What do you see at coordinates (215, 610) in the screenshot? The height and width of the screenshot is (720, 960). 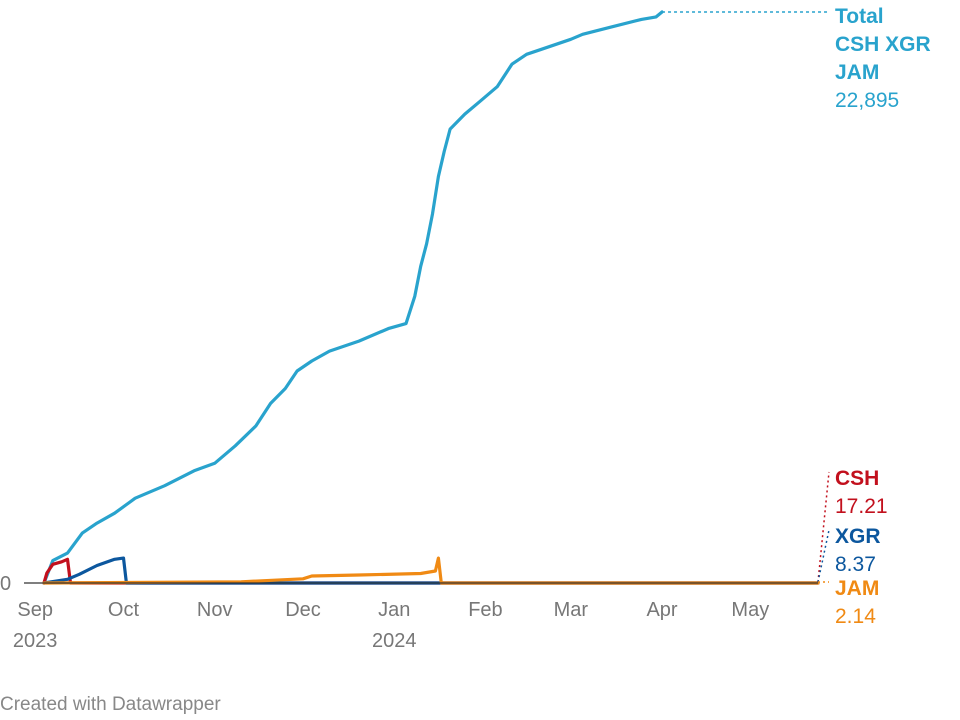 I see `x-tick-label-nov: Nov` at bounding box center [215, 610].